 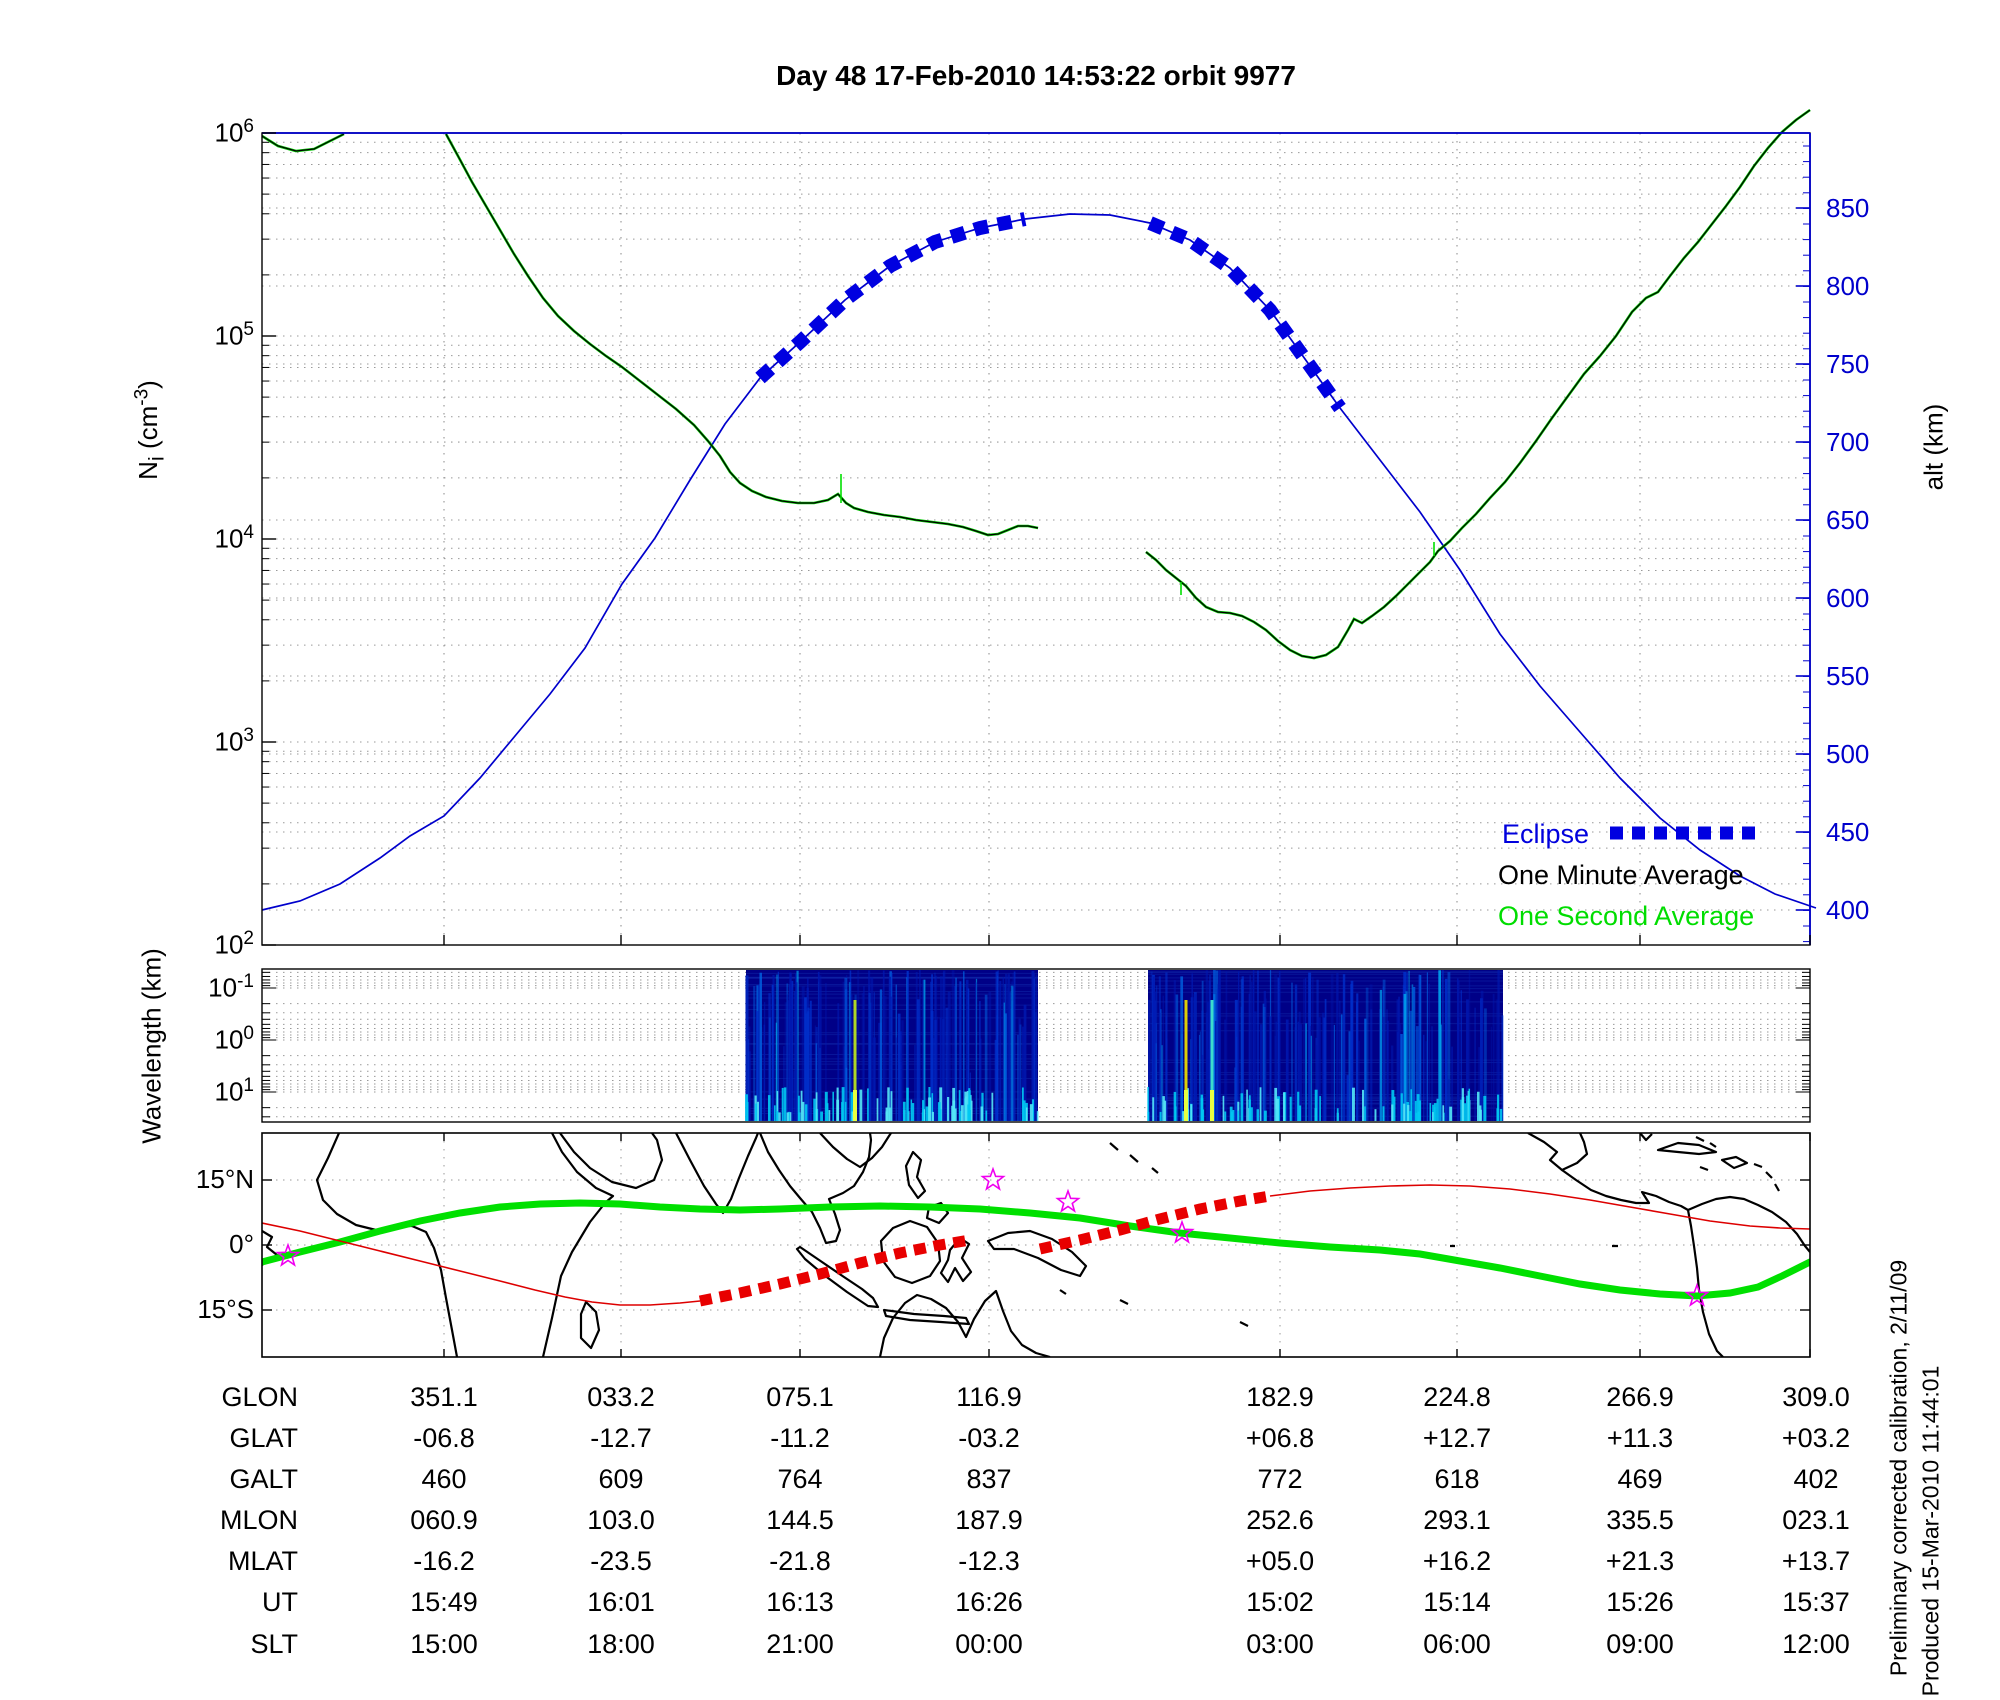 What do you see at coordinates (444, 1644) in the screenshot?
I see `table-cell: 15:00` at bounding box center [444, 1644].